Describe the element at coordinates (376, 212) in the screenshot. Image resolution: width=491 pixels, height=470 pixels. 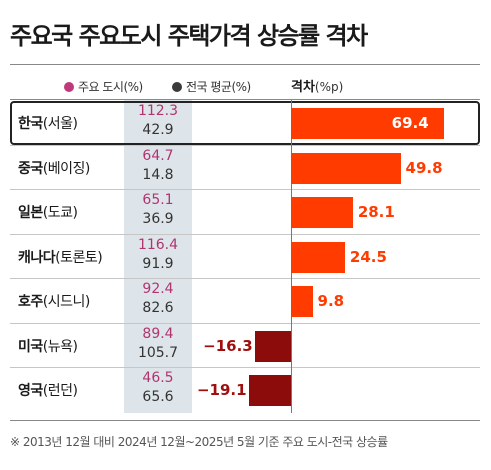
I see `gap-value-label: 28.1` at that location.